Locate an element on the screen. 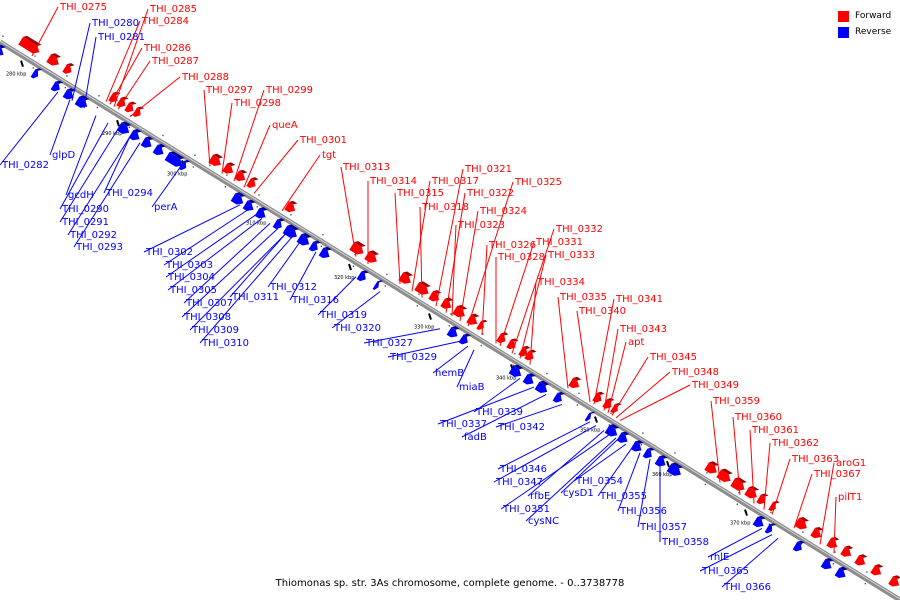  forward-label-13: THI_0314 is located at coordinates (393, 181).